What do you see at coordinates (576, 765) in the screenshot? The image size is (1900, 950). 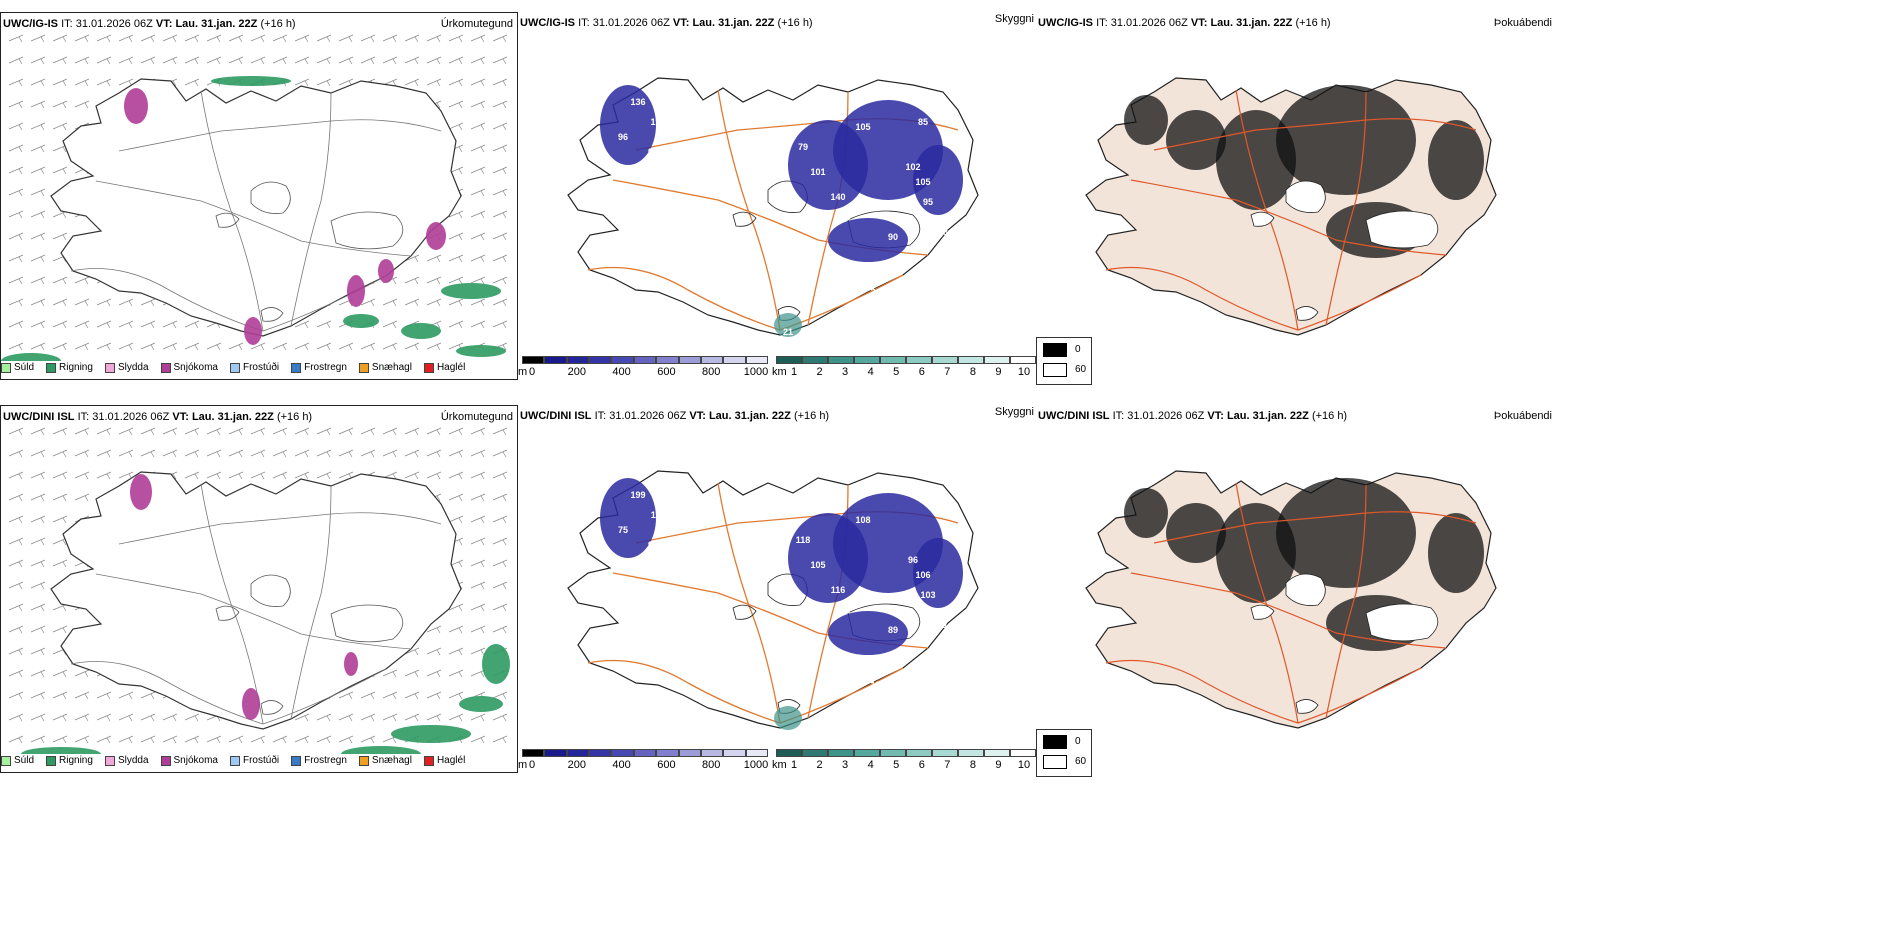 I see `colorbar-tick-label: 200` at bounding box center [576, 765].